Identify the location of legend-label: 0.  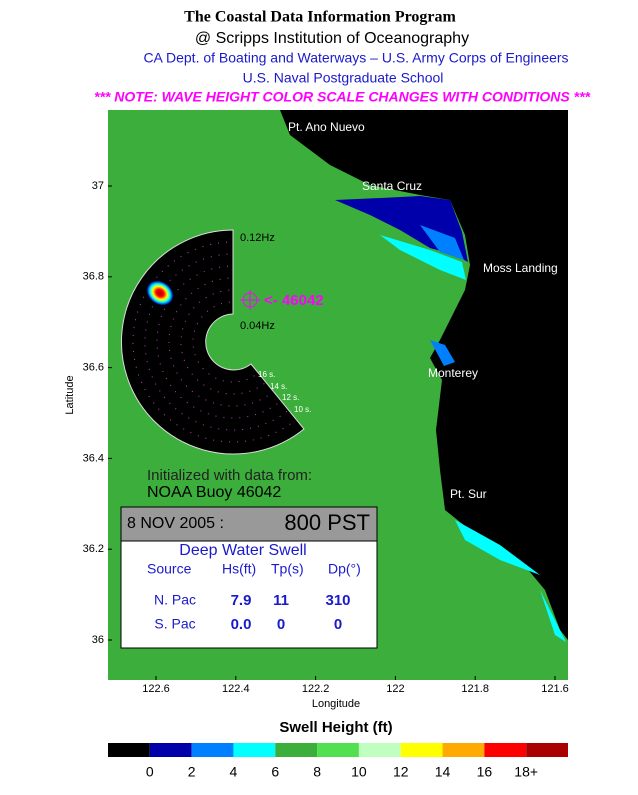
(150, 772).